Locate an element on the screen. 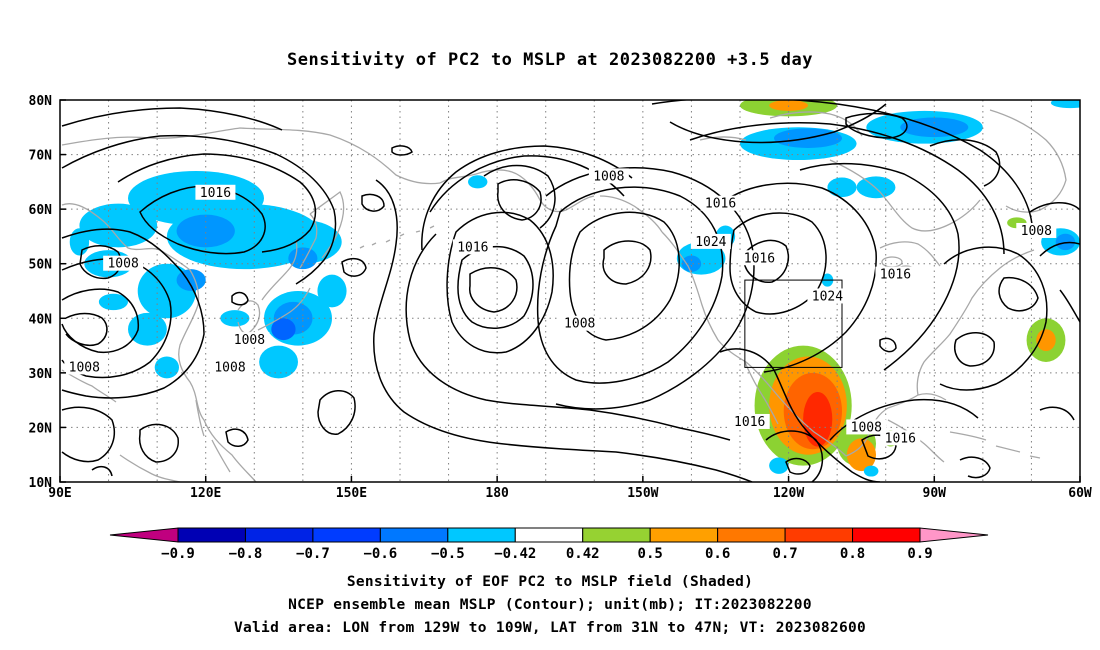 The height and width of the screenshot is (650, 1100). colorbar-left-arrow is located at coordinates (144, 535).